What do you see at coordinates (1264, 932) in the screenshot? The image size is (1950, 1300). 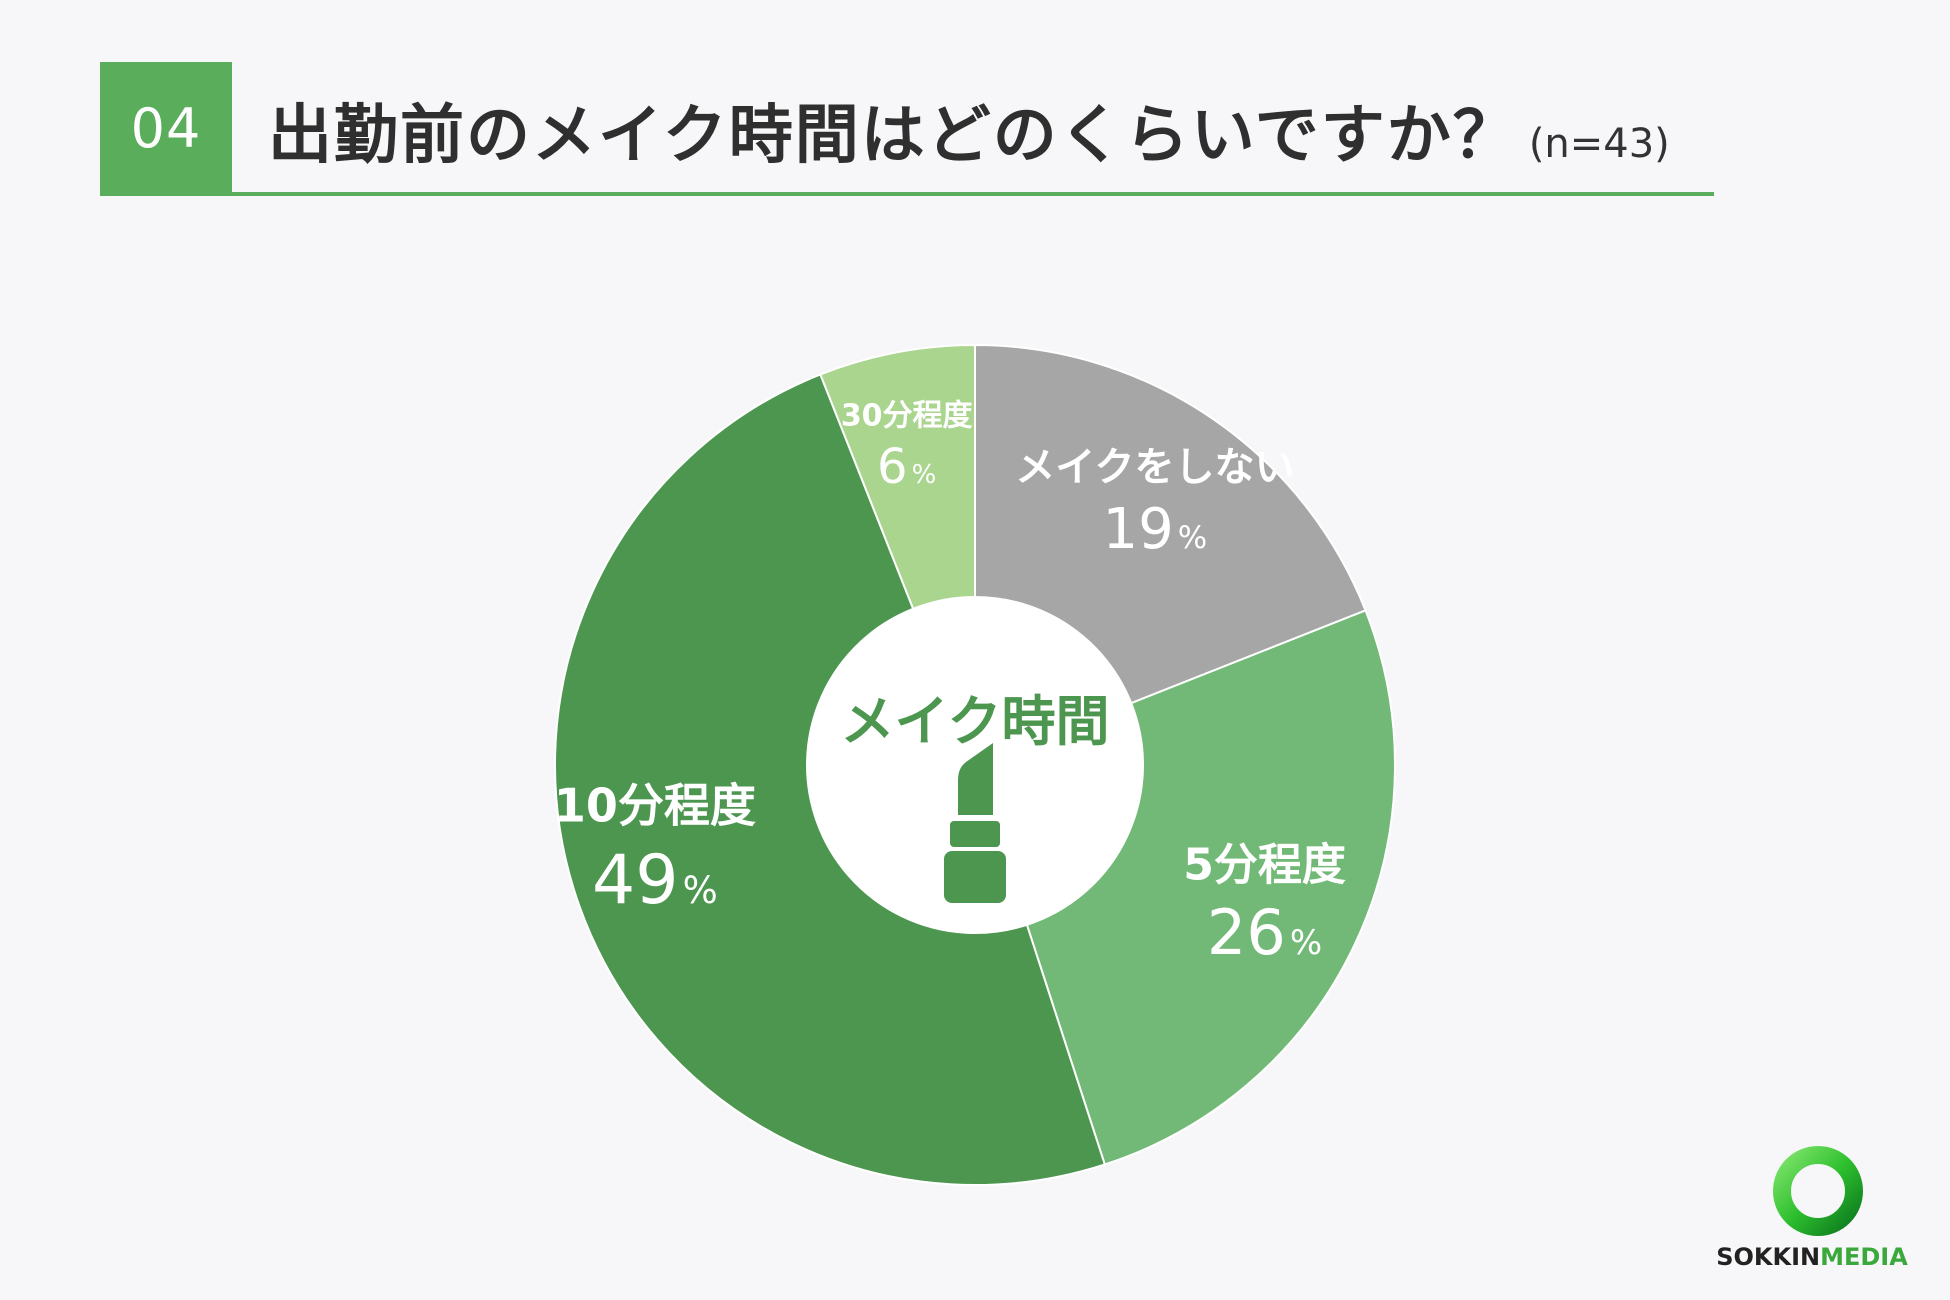 I see `slice-value-1: 26%` at bounding box center [1264, 932].